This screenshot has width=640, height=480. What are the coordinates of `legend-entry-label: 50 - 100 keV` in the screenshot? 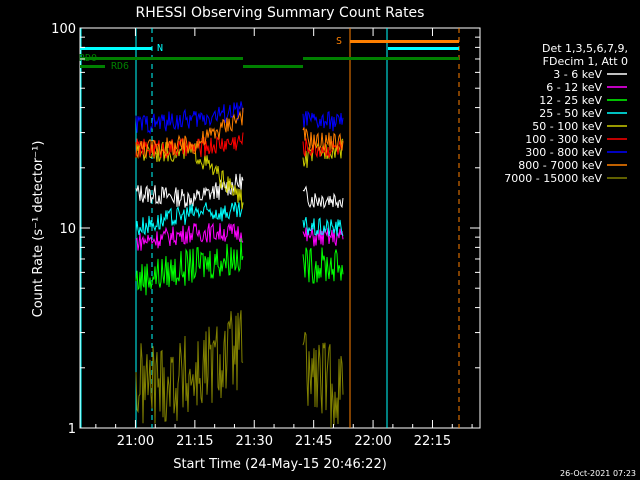 It's located at (567, 126).